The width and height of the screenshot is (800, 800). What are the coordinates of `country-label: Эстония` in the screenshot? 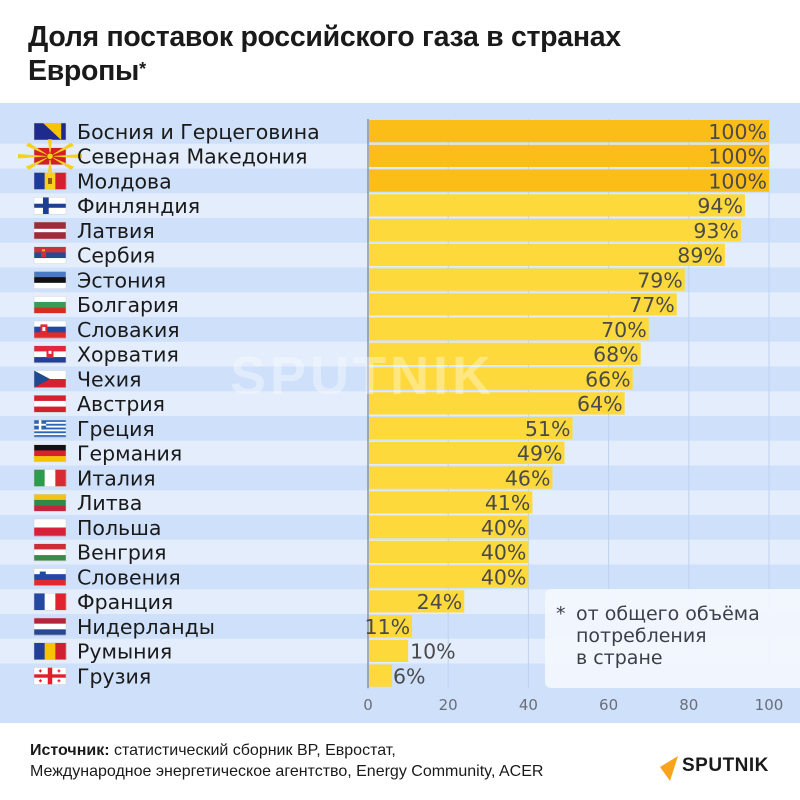 It's located at (121, 280).